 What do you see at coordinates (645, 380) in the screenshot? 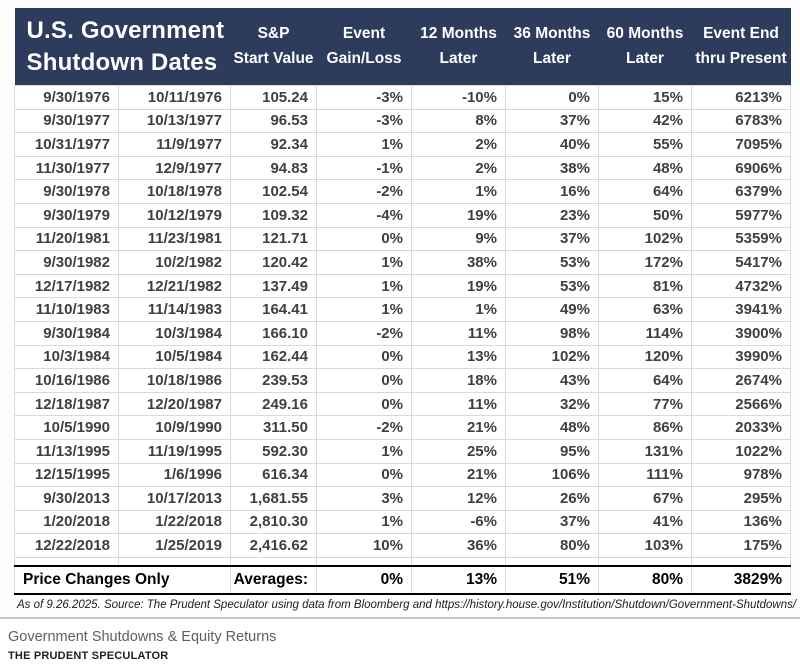
I see `cell: 64%` at bounding box center [645, 380].